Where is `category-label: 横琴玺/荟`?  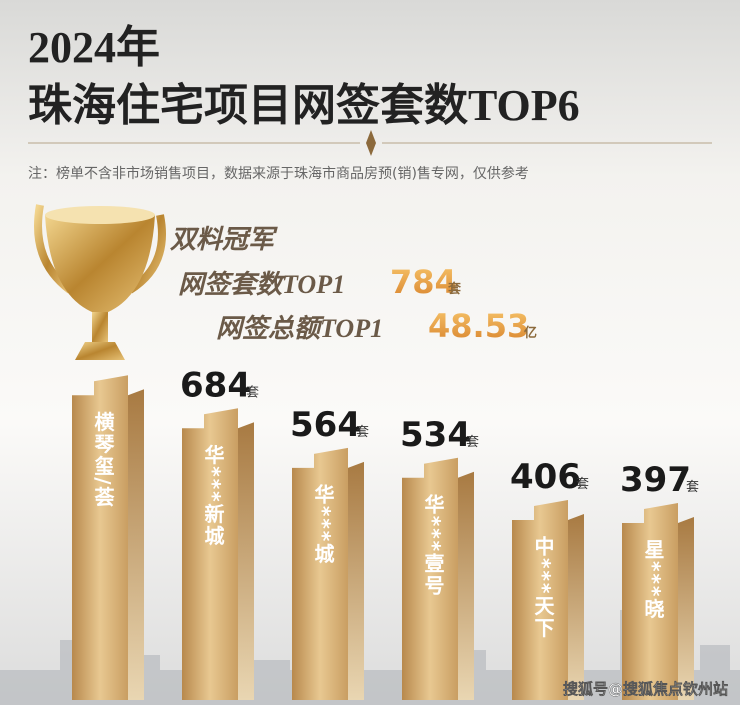
category-label: 横琴玺/荟 is located at coordinates (103, 459).